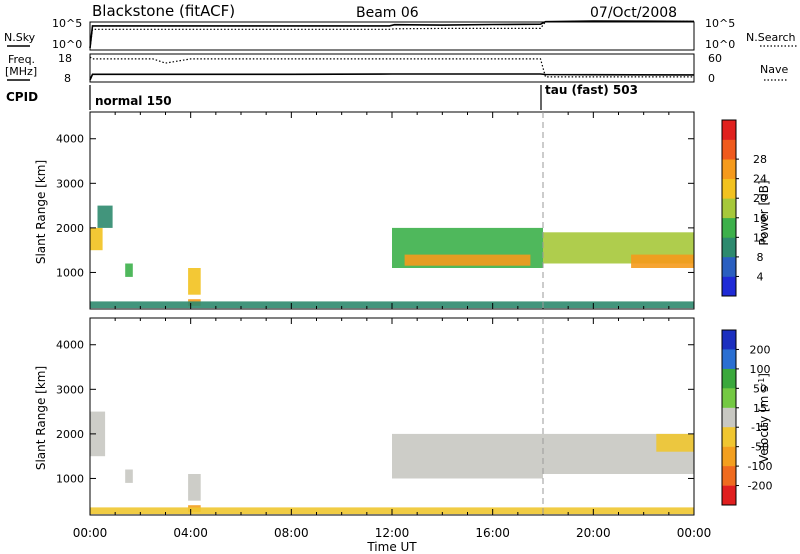  I want to click on freq-tick-bottom: 8, so click(67, 78).